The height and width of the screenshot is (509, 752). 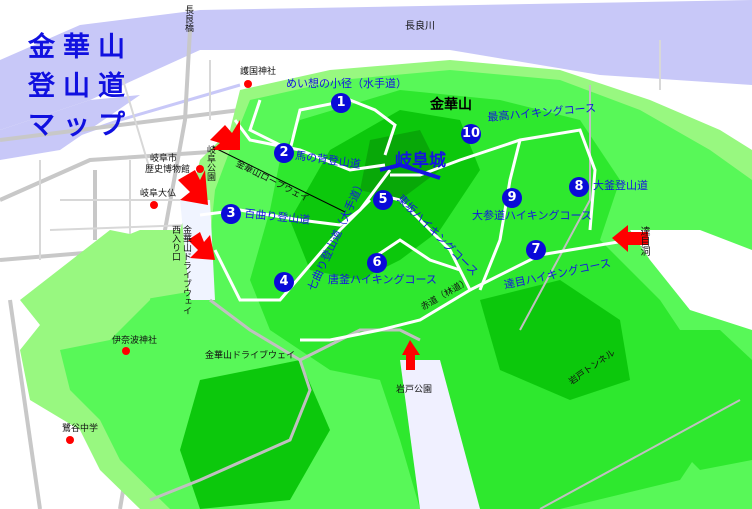 I want to click on gokoku-marker, so click(x=248, y=84).